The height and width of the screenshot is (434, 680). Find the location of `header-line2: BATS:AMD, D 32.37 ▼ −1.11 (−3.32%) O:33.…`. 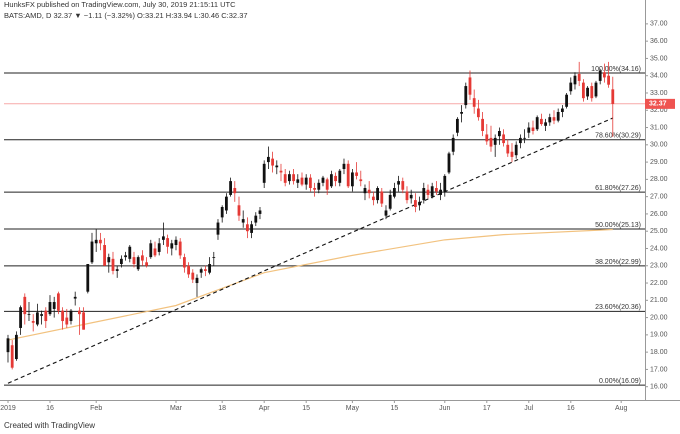

header-line2: BATS:AMD, D 32.37 ▼ −1.11 (−3.32%) O:33.… is located at coordinates (126, 15).